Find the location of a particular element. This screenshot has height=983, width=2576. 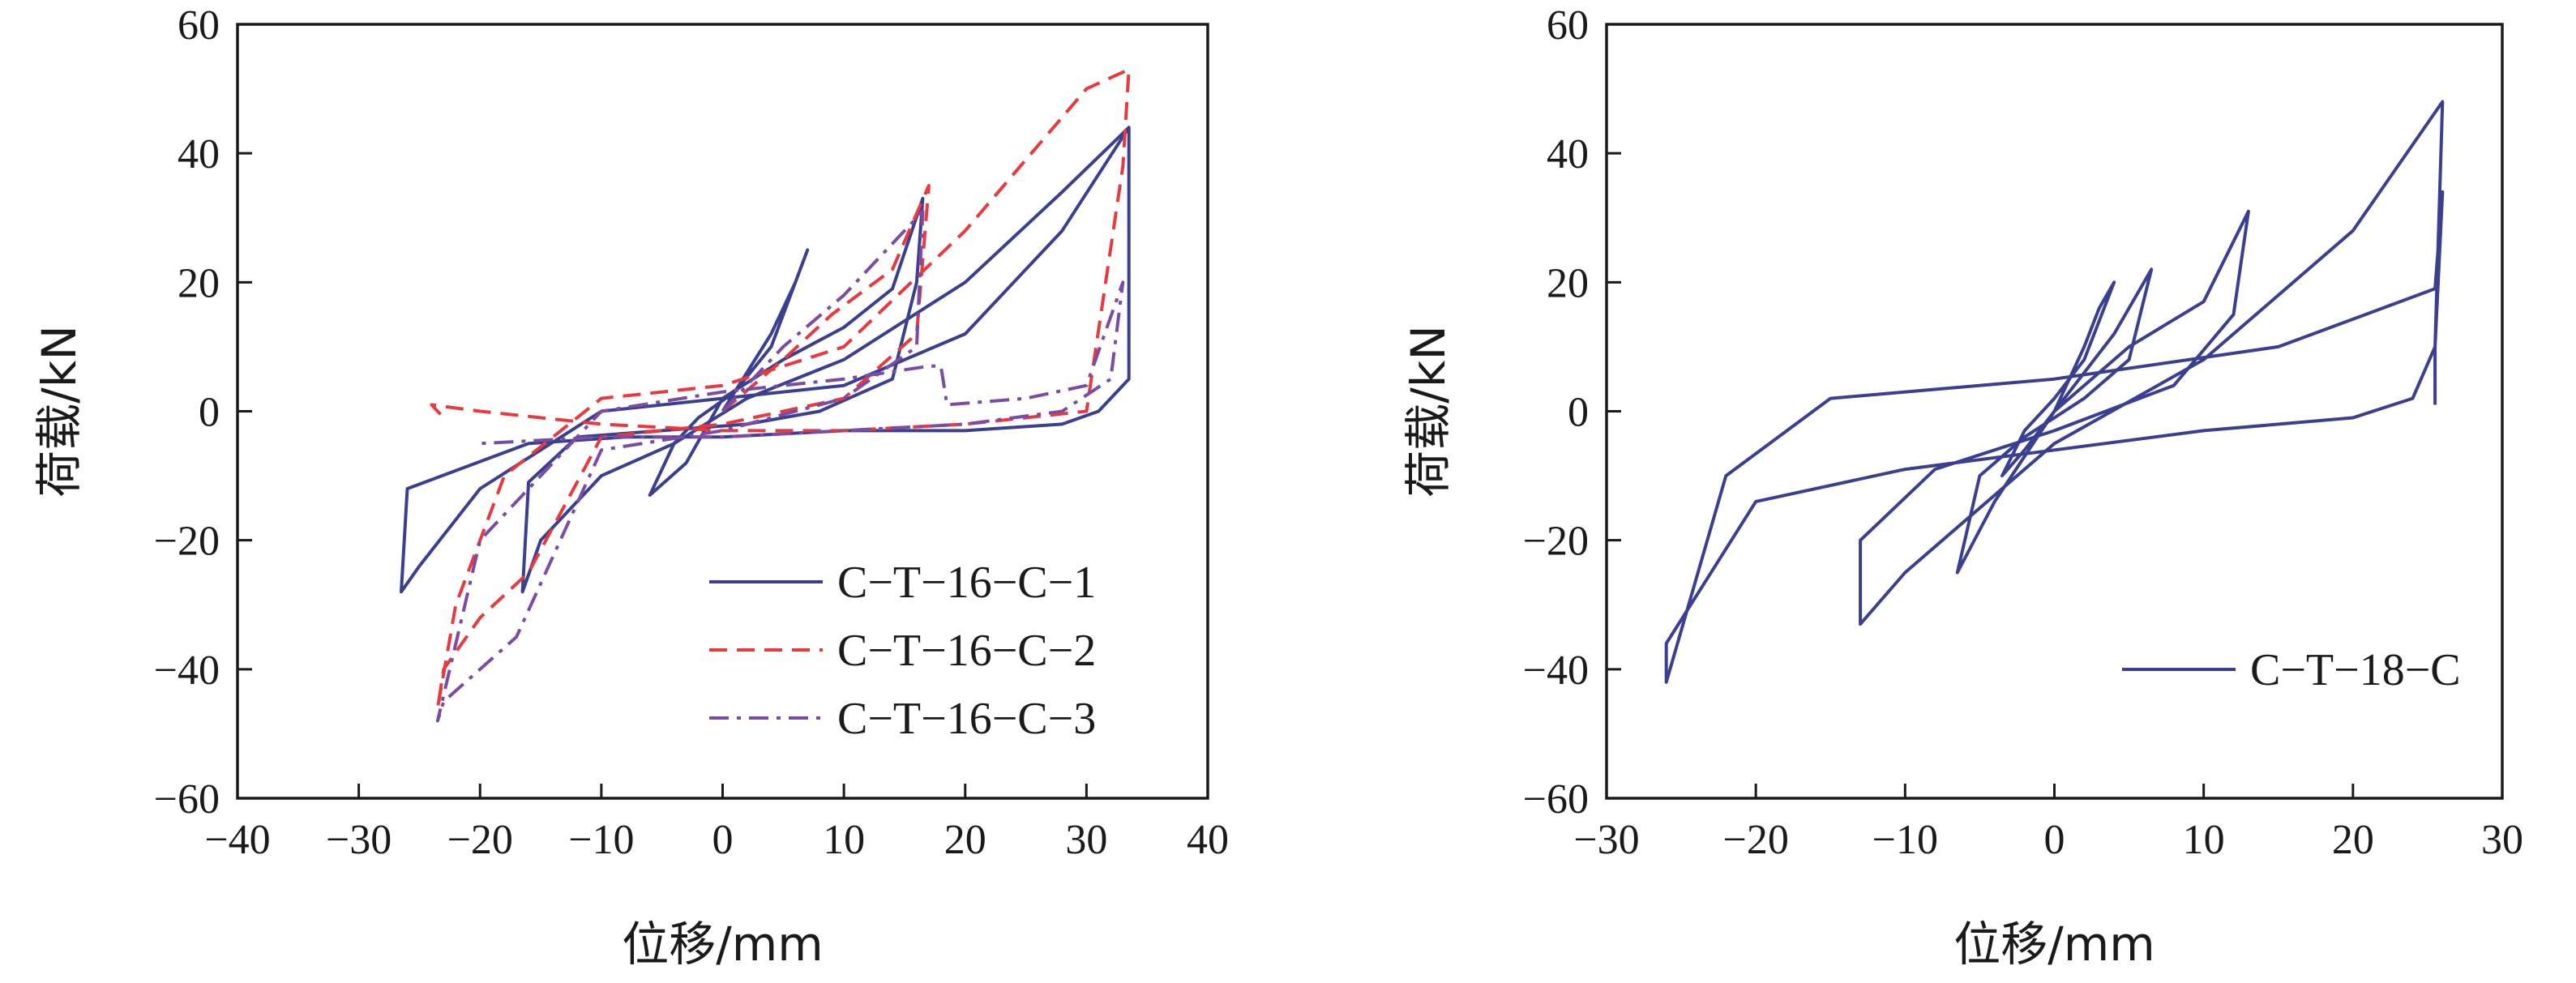

x-tick-label: −40 is located at coordinates (237, 840).